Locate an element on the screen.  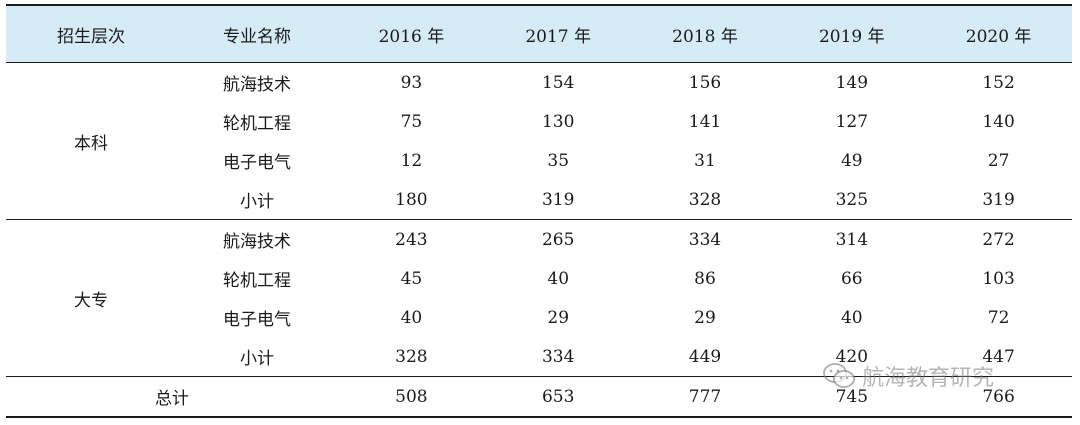
value-cell: 272 is located at coordinates (998, 239).